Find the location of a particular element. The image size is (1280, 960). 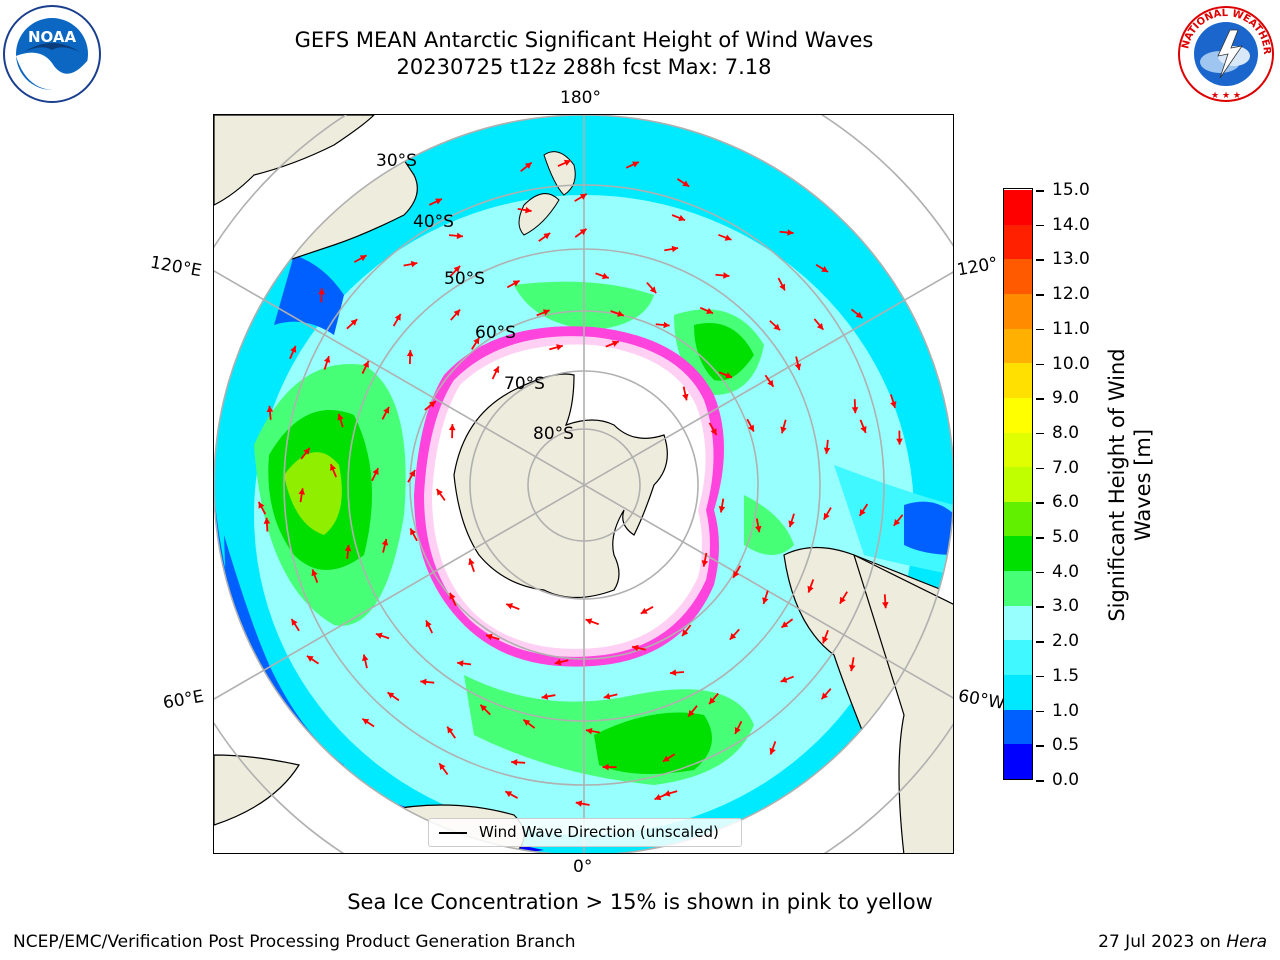

lat-label-50s: 50°S is located at coordinates (464, 279).